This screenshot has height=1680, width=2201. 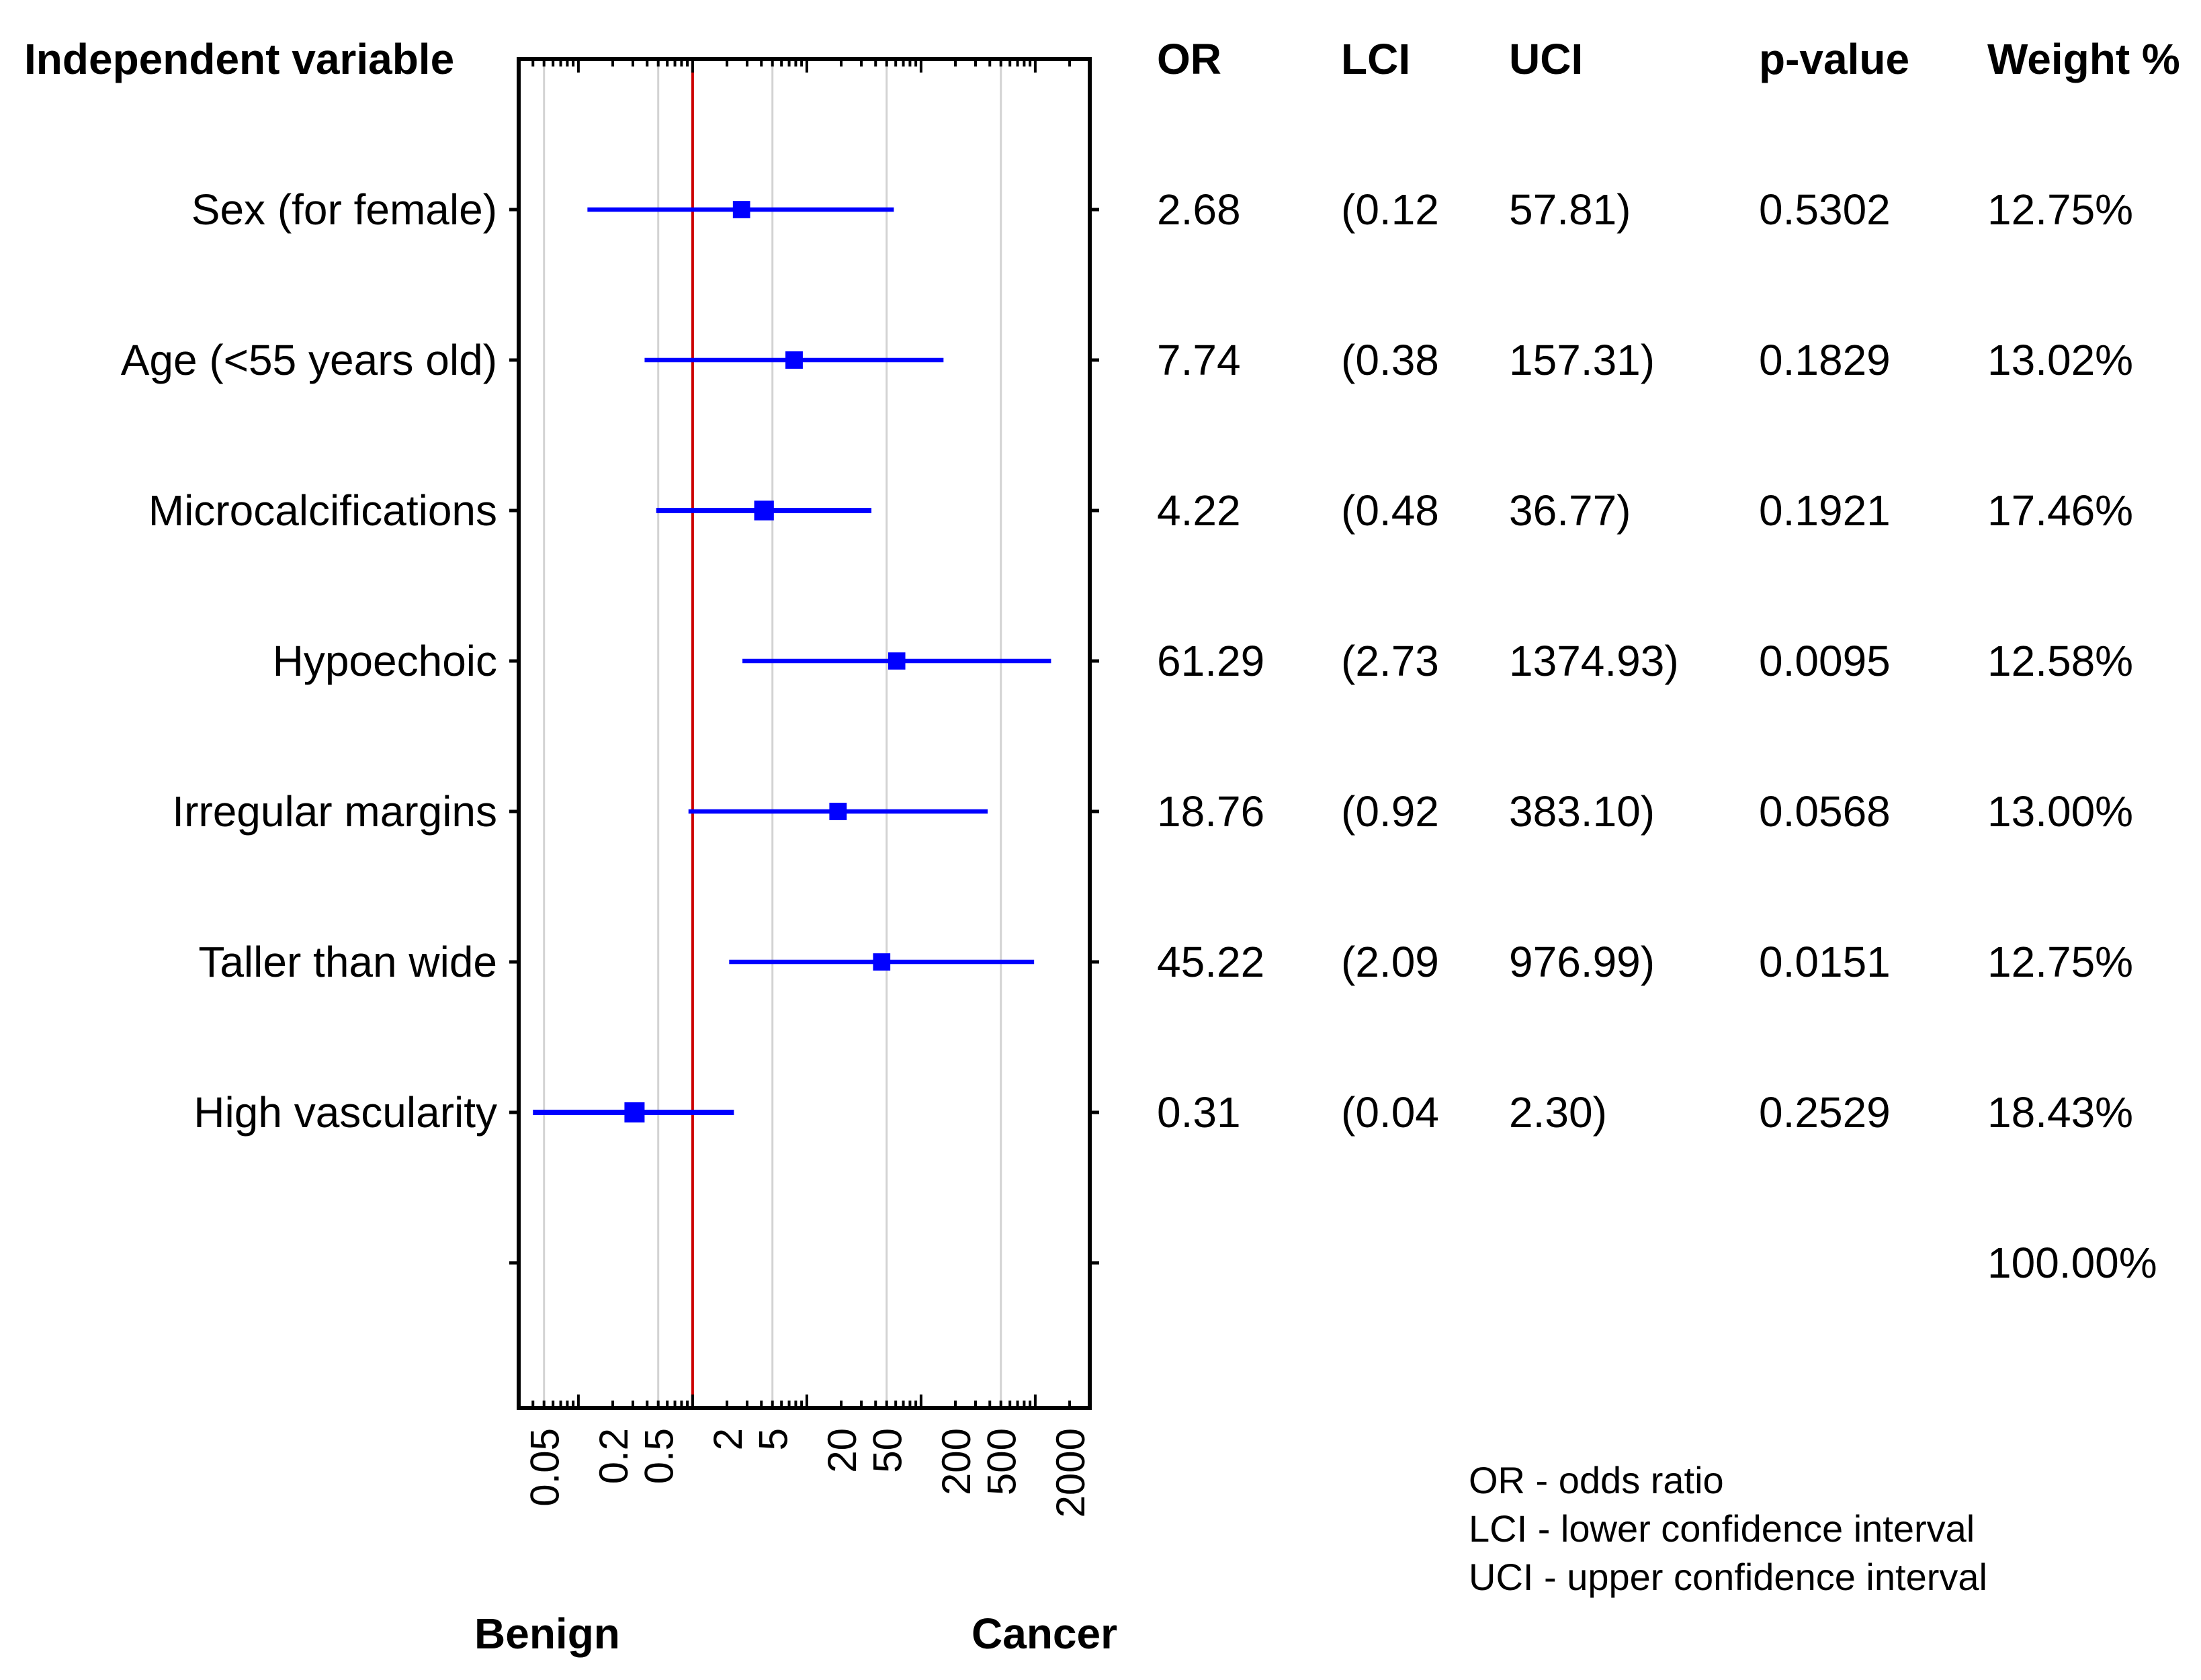 I want to click on x-tick-label: 5, so click(x=773, y=1439).